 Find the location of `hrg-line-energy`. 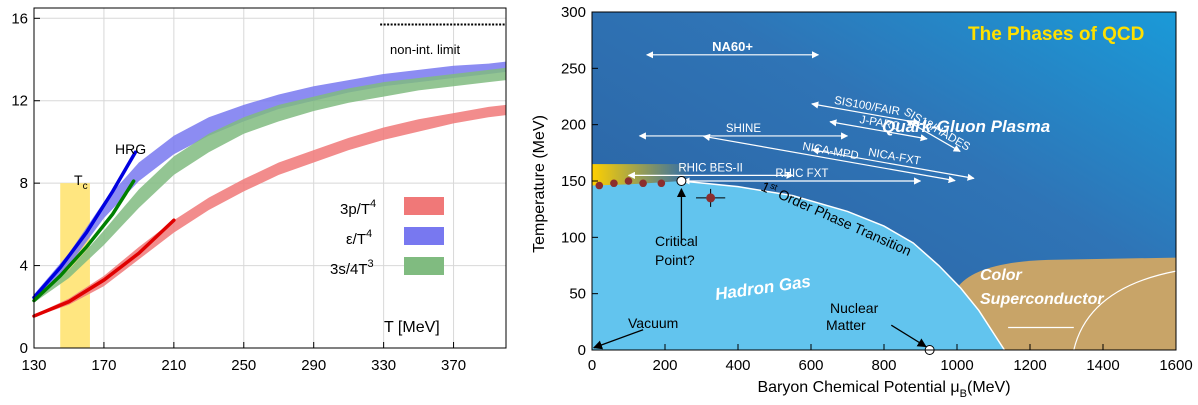

hrg-line-energy is located at coordinates (85, 225).